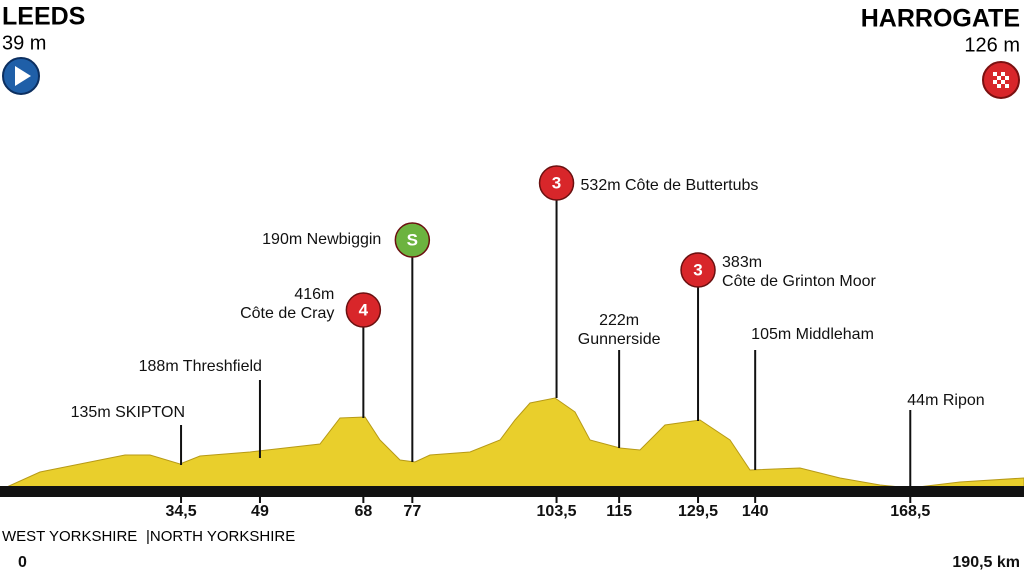 This screenshot has width=1024, height=581. What do you see at coordinates (1001, 80) in the screenshot?
I see `finish-icon` at bounding box center [1001, 80].